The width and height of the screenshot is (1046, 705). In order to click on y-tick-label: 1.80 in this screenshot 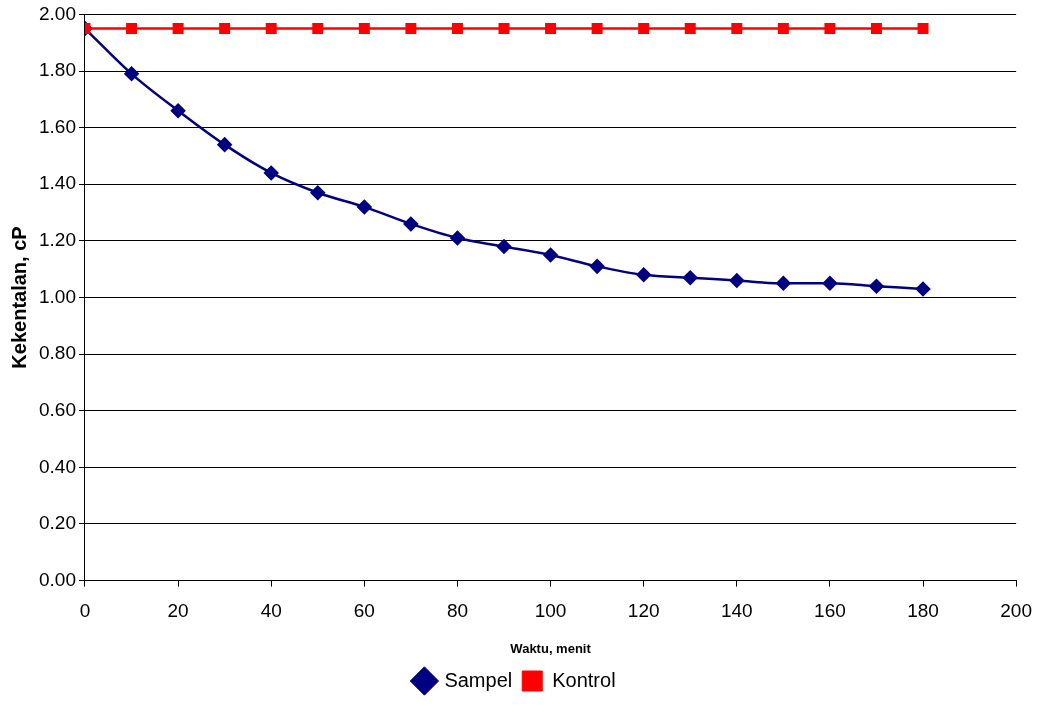, I will do `click(57, 70)`.